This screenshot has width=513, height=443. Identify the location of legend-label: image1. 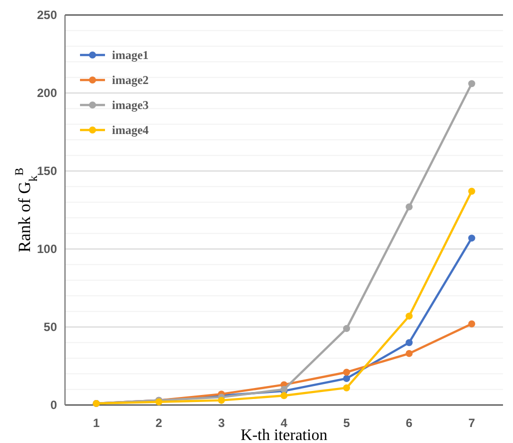
(130, 55).